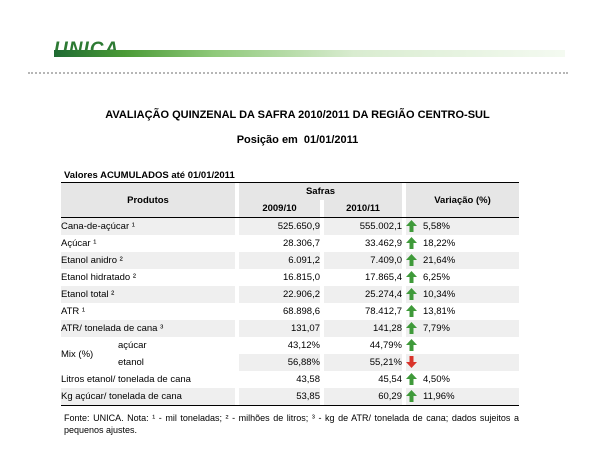 This screenshot has height=459, width=595. I want to click on variation-value: 4,50%, so click(436, 379).